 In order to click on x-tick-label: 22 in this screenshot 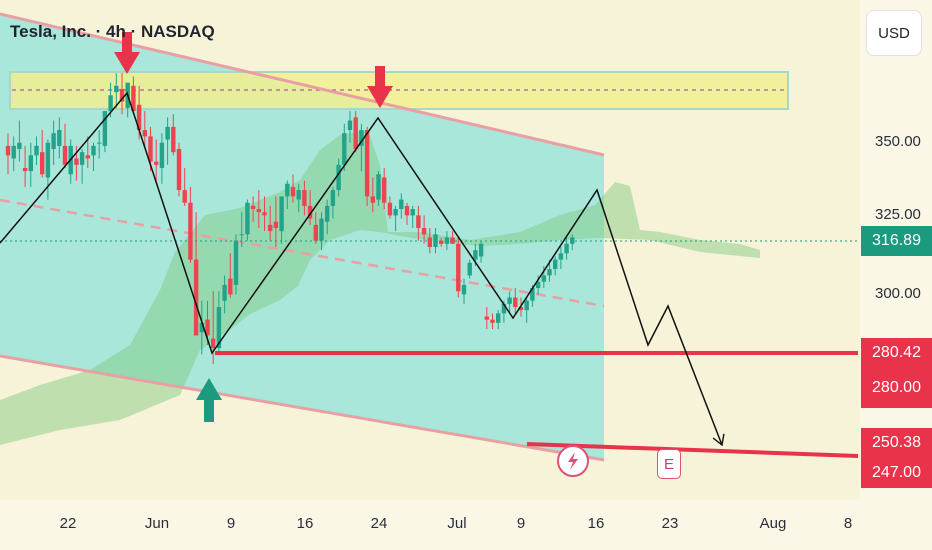, I will do `click(68, 523)`.